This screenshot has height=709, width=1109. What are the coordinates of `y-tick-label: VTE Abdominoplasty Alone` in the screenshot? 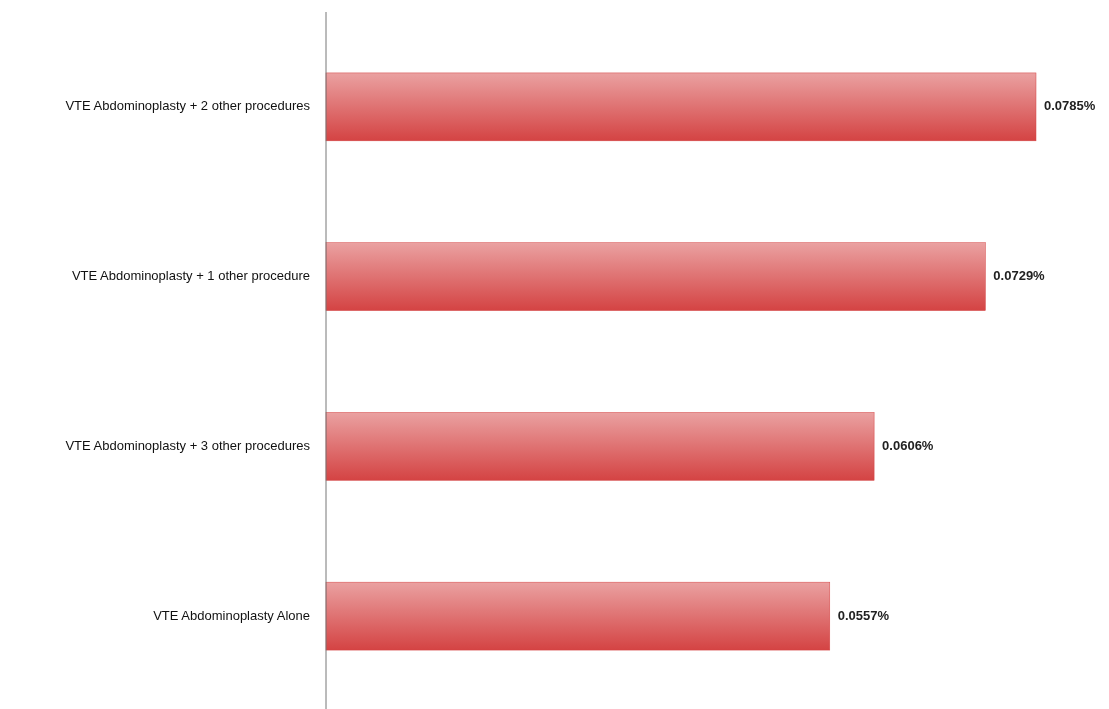 It's located at (231, 615).